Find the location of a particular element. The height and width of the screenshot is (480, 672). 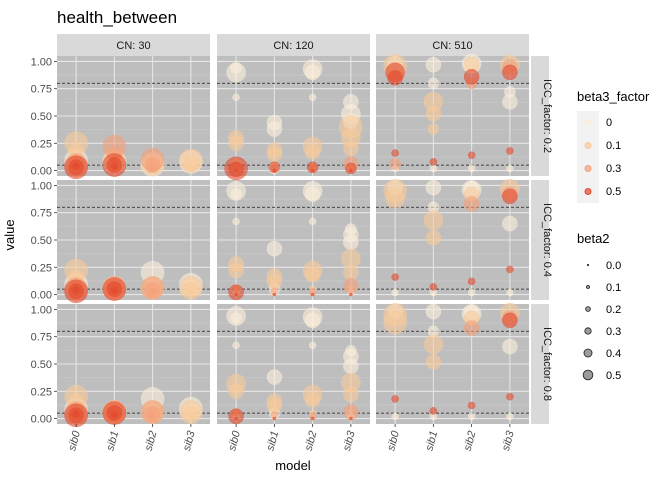

legend-size: beta2 0.0 0.1 0.2 0.3 0.4 0.5 is located at coordinates (599, 308).